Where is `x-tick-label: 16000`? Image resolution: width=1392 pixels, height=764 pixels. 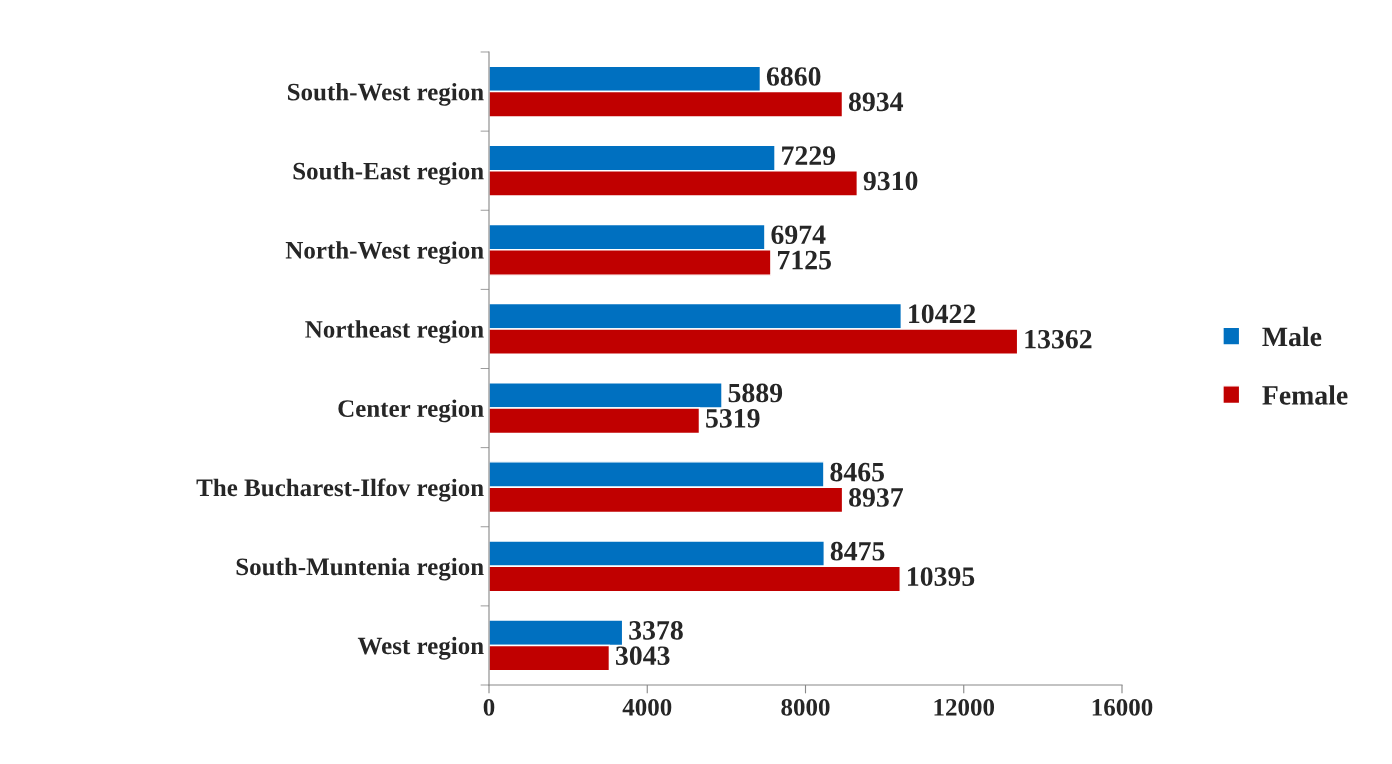 x-tick-label: 16000 is located at coordinates (1122, 707).